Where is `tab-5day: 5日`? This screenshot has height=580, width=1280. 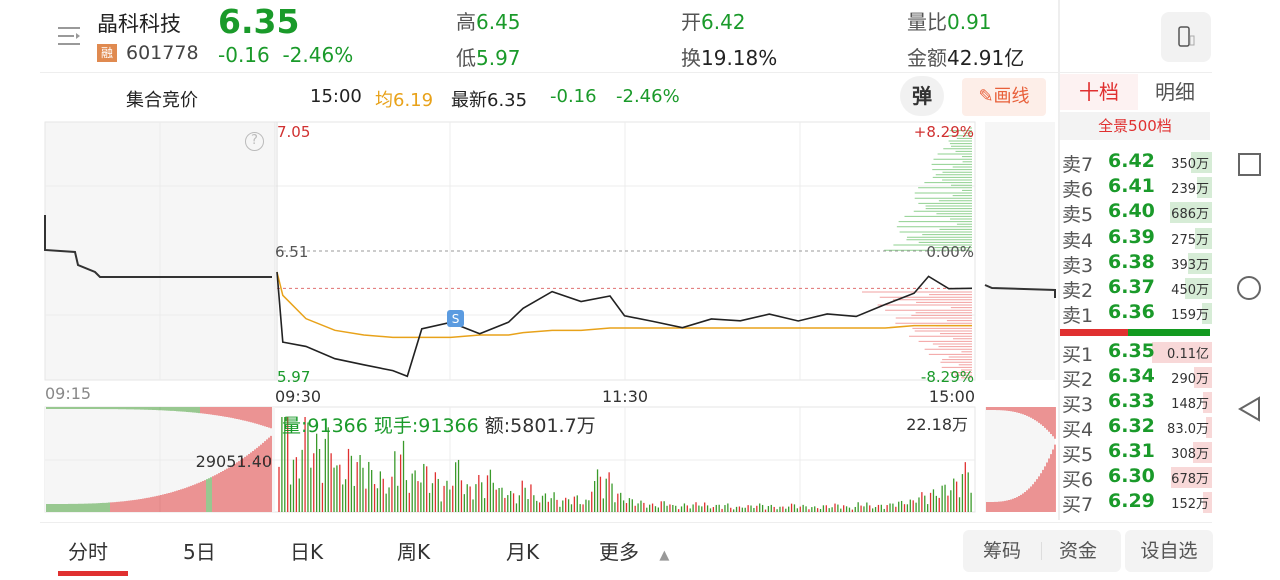 tab-5day: 5日 is located at coordinates (199, 552).